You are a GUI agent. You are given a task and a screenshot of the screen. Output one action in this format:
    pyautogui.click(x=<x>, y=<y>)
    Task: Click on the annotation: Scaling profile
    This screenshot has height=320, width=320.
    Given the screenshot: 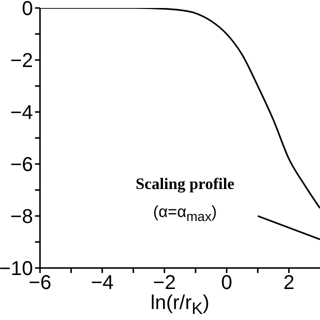 What is the action you would take?
    pyautogui.click(x=185, y=185)
    